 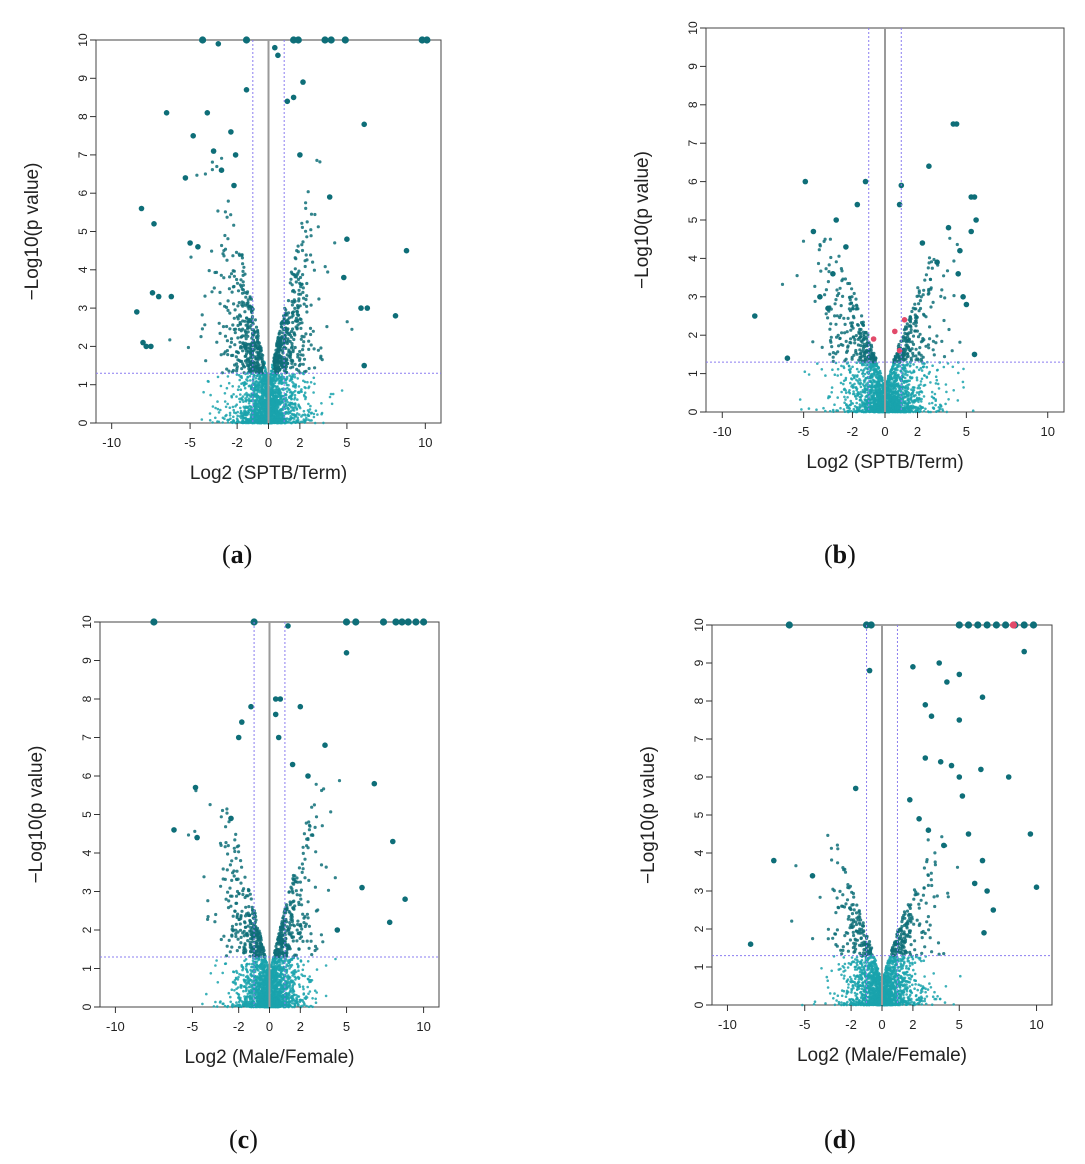 I want to click on y-tick-label: 4, so click(x=693, y=258).